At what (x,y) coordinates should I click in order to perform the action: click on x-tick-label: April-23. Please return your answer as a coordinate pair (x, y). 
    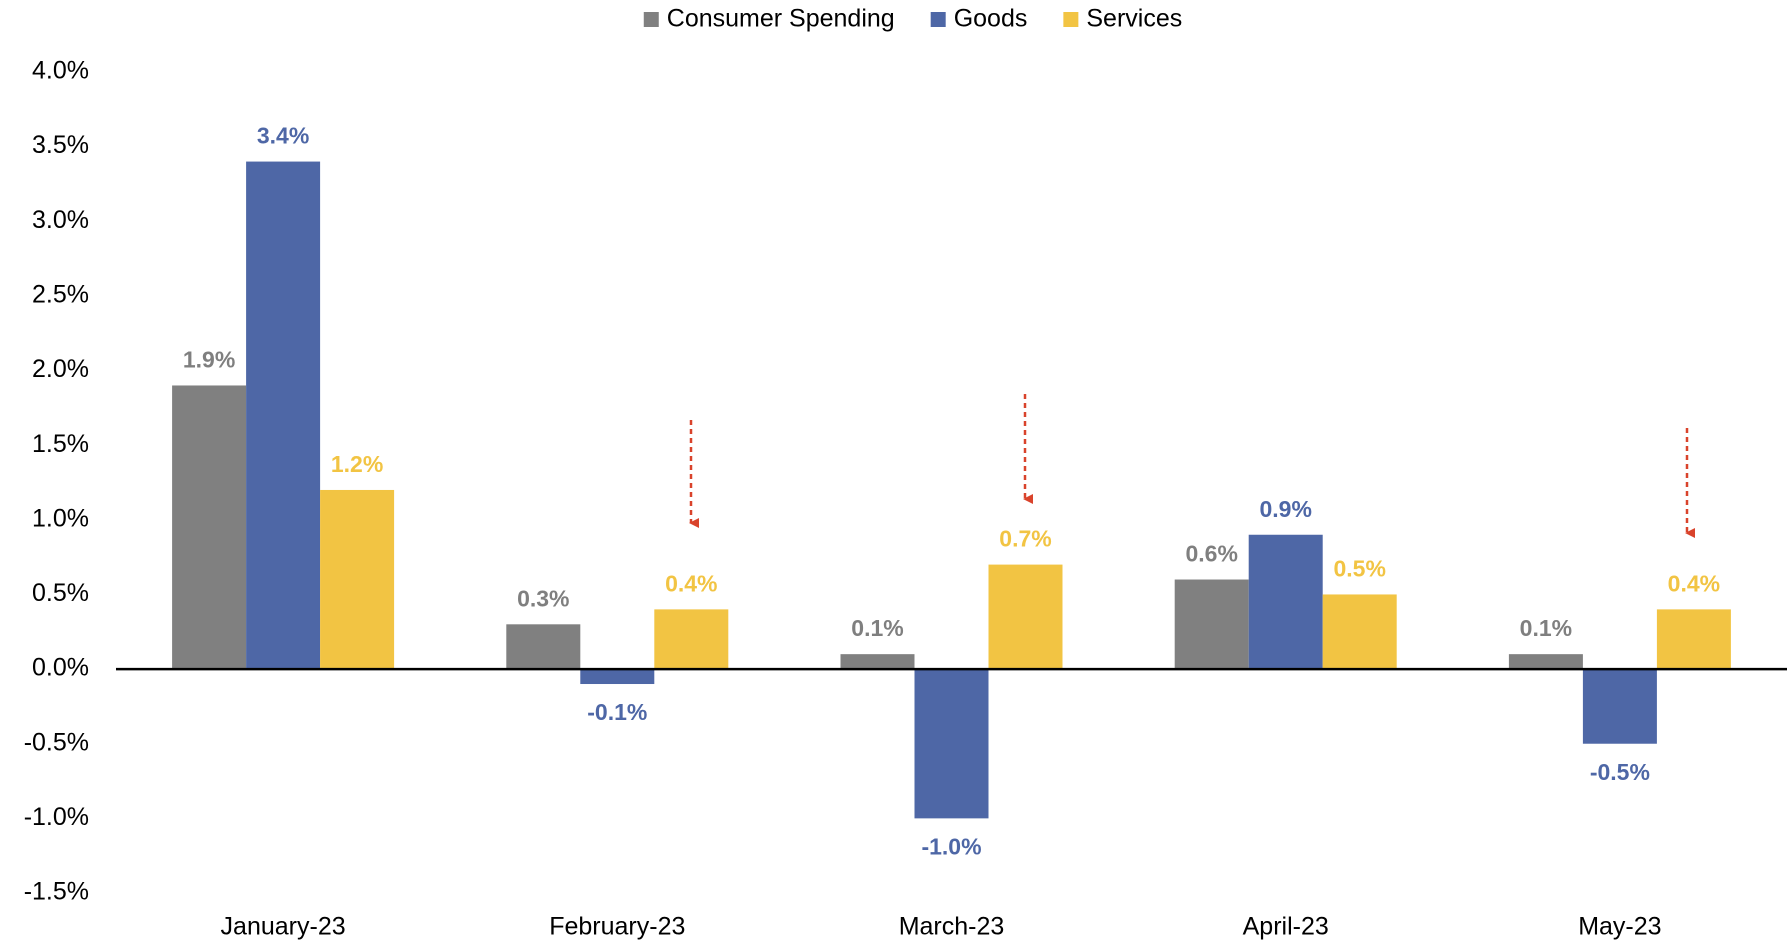
    Looking at the image, I should click on (1286, 927).